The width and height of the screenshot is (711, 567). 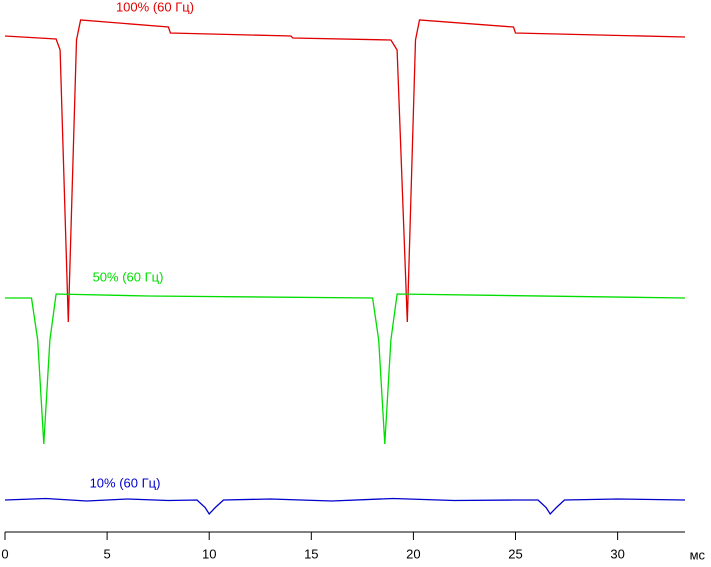 What do you see at coordinates (345, 506) in the screenshot?
I see `line-series` at bounding box center [345, 506].